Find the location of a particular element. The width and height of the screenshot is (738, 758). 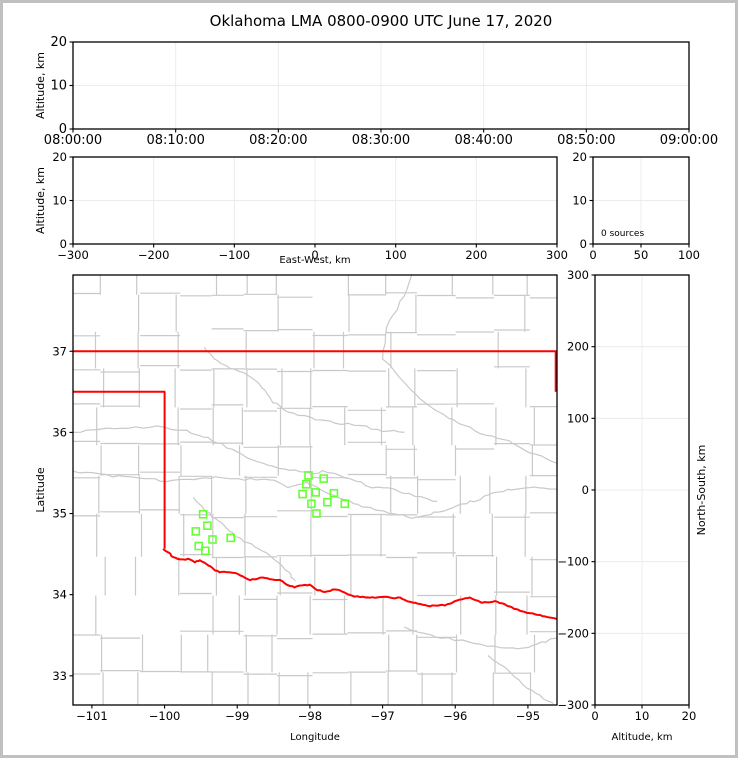

svg-text: Longitude is located at coordinates (315, 737).